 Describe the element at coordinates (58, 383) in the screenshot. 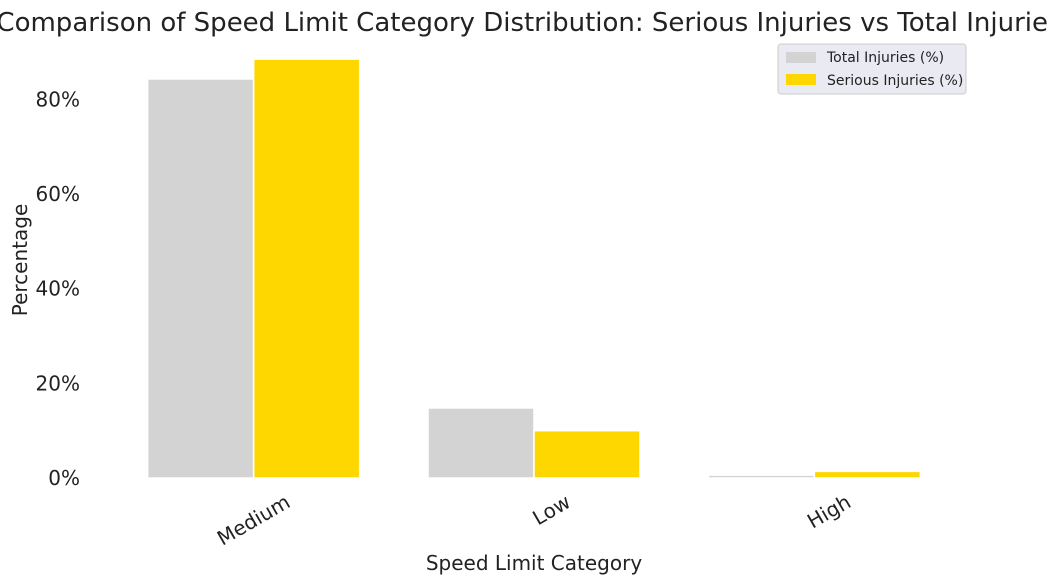

I see `y-tick-label: 20%` at that location.